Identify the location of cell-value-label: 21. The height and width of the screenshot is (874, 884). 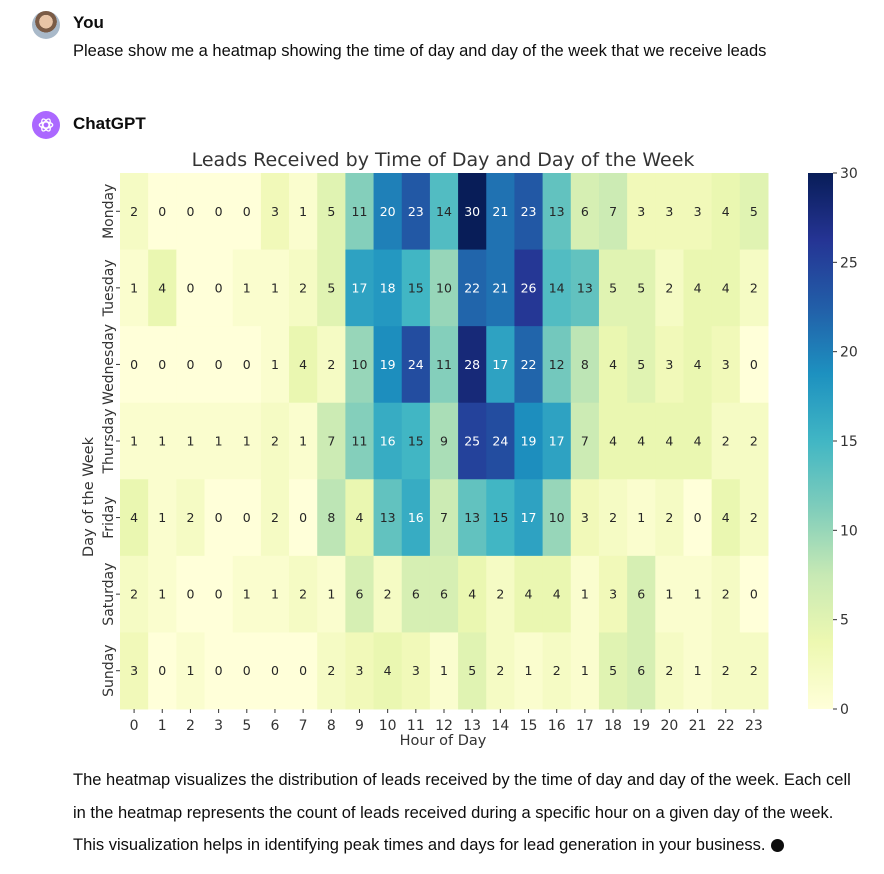
(500, 287).